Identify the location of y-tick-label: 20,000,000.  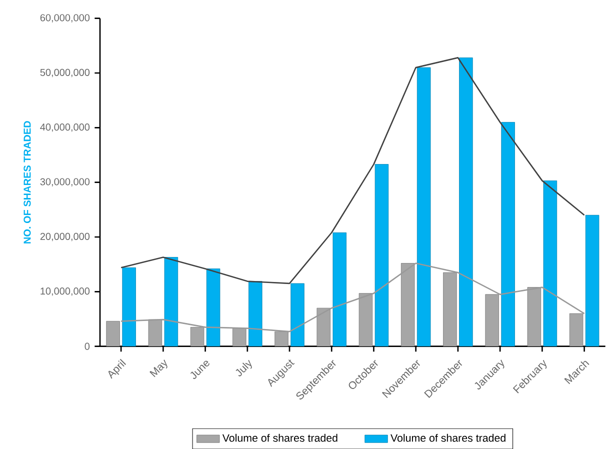
(65, 237).